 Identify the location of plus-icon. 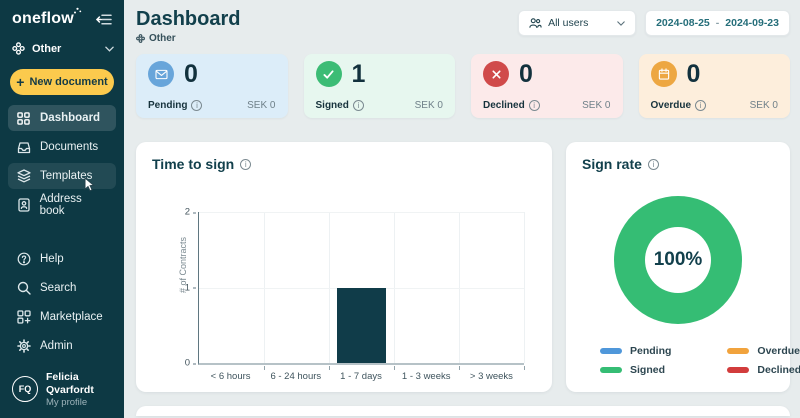
(20, 82).